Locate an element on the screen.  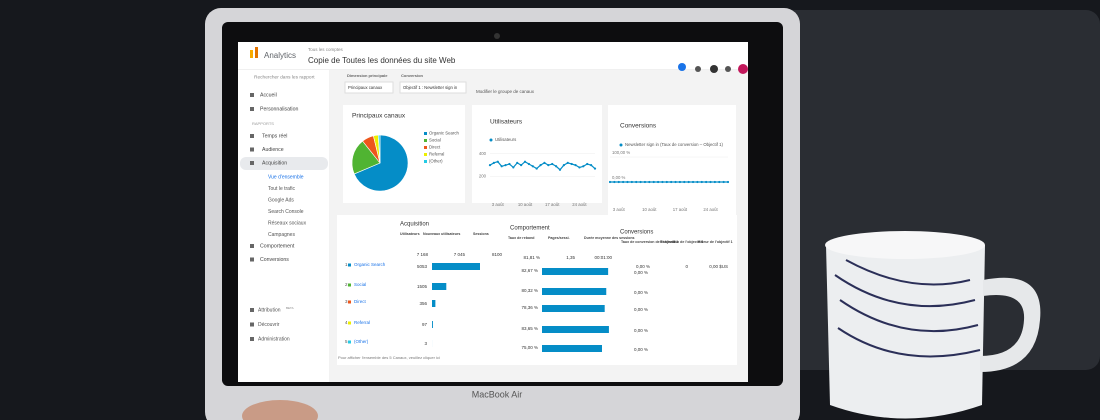
total: 0,00 % is located at coordinates (643, 266).